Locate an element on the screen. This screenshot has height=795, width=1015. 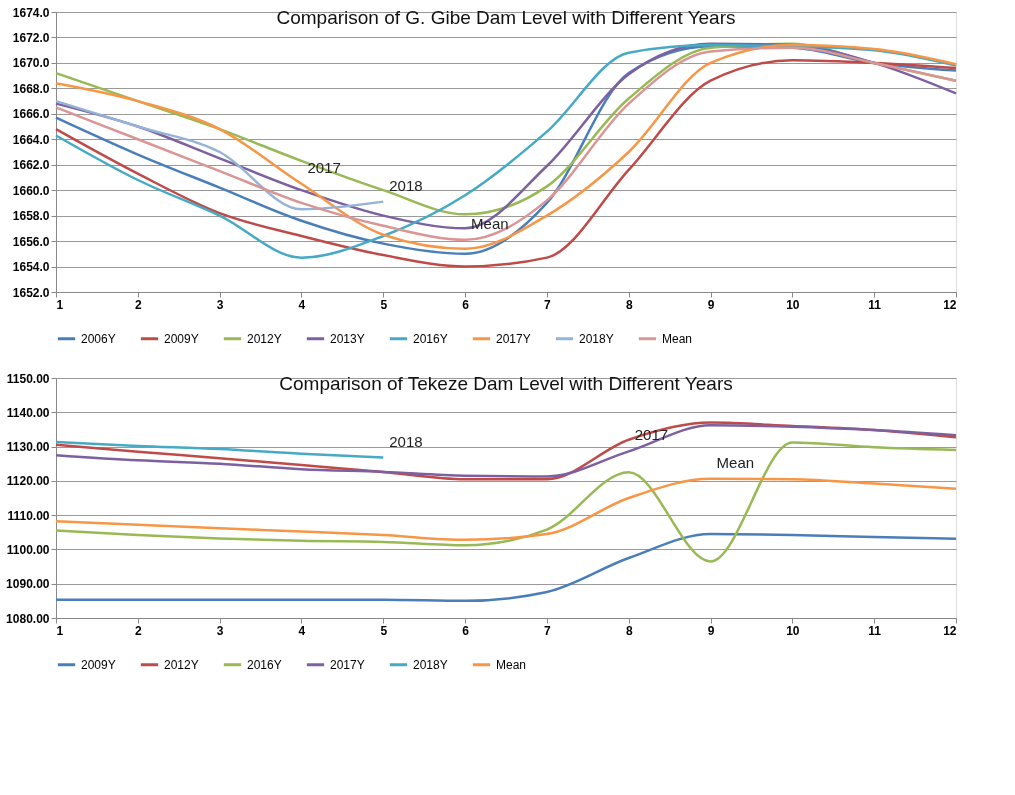
y-tick-label: 1658.0 is located at coordinates (31, 216).